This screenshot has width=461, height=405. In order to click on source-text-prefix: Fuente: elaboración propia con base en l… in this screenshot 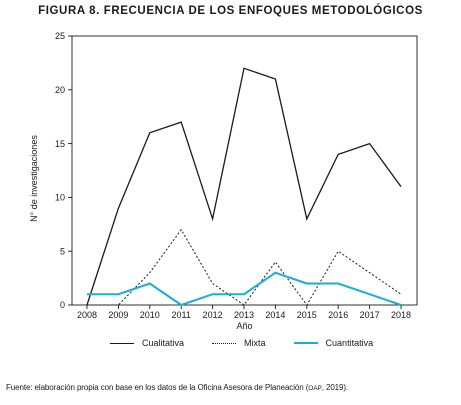, I will do `click(157, 387)`.